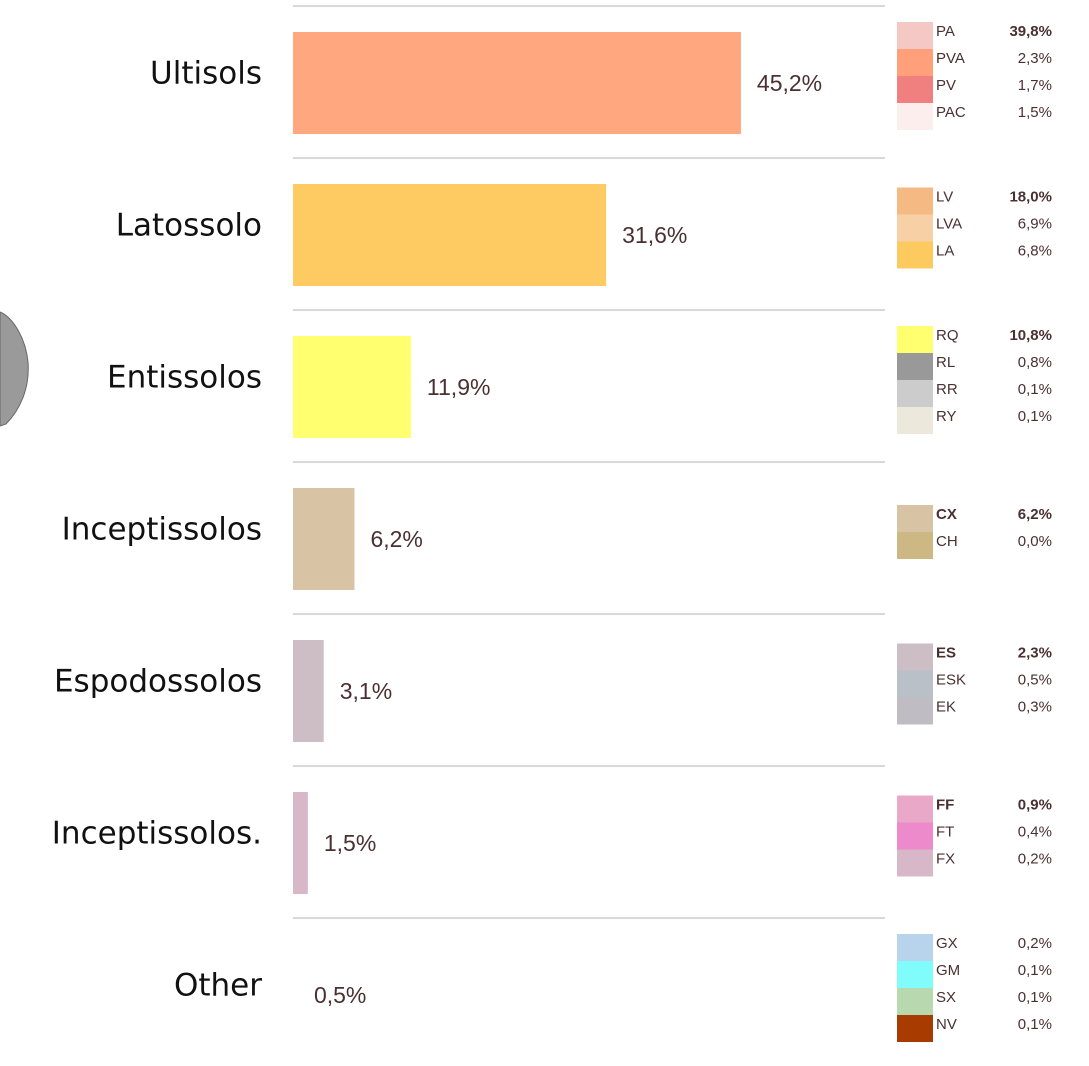  I want to click on legend-code: CH, so click(947, 541).